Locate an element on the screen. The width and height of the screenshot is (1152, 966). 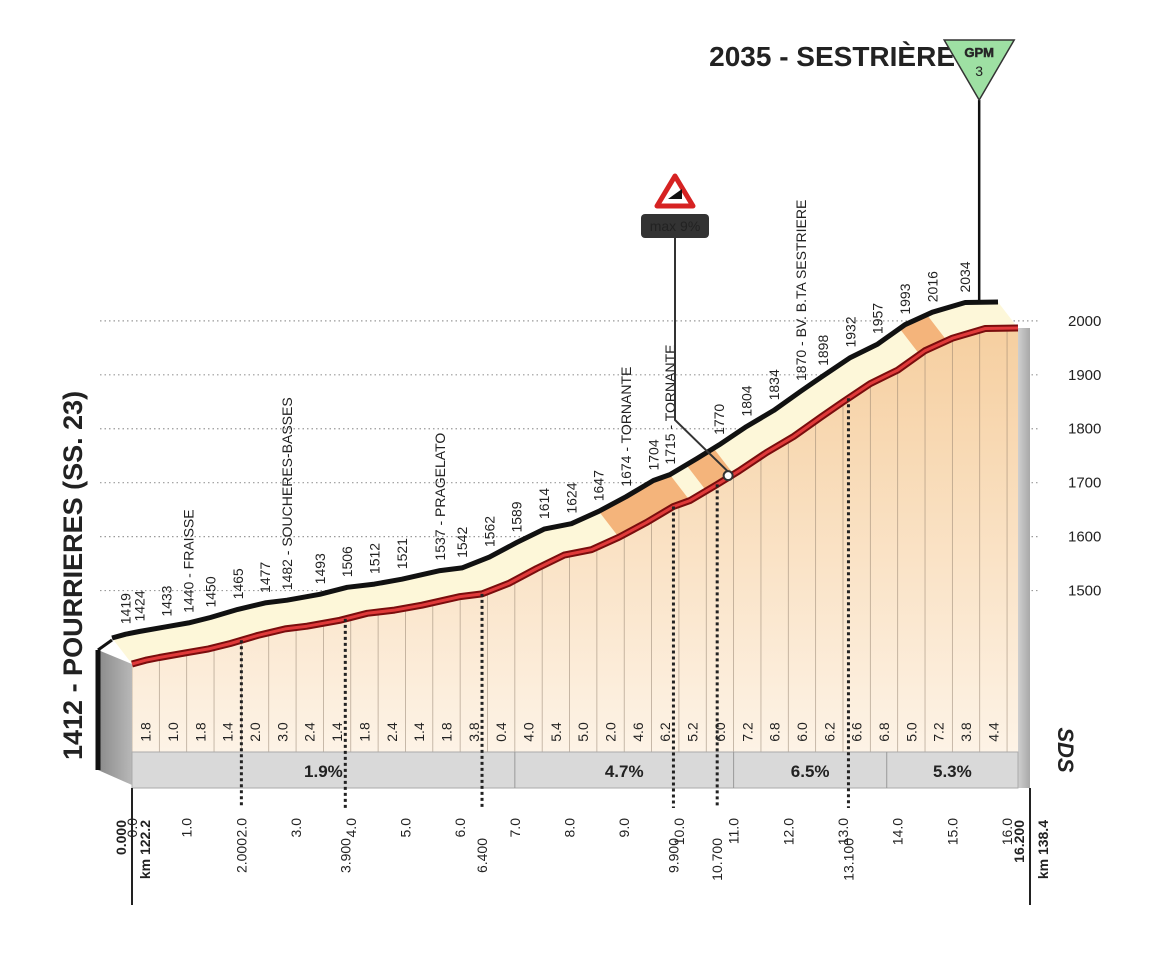
average-gradient-label: 1.9% is located at coordinates (323, 771).